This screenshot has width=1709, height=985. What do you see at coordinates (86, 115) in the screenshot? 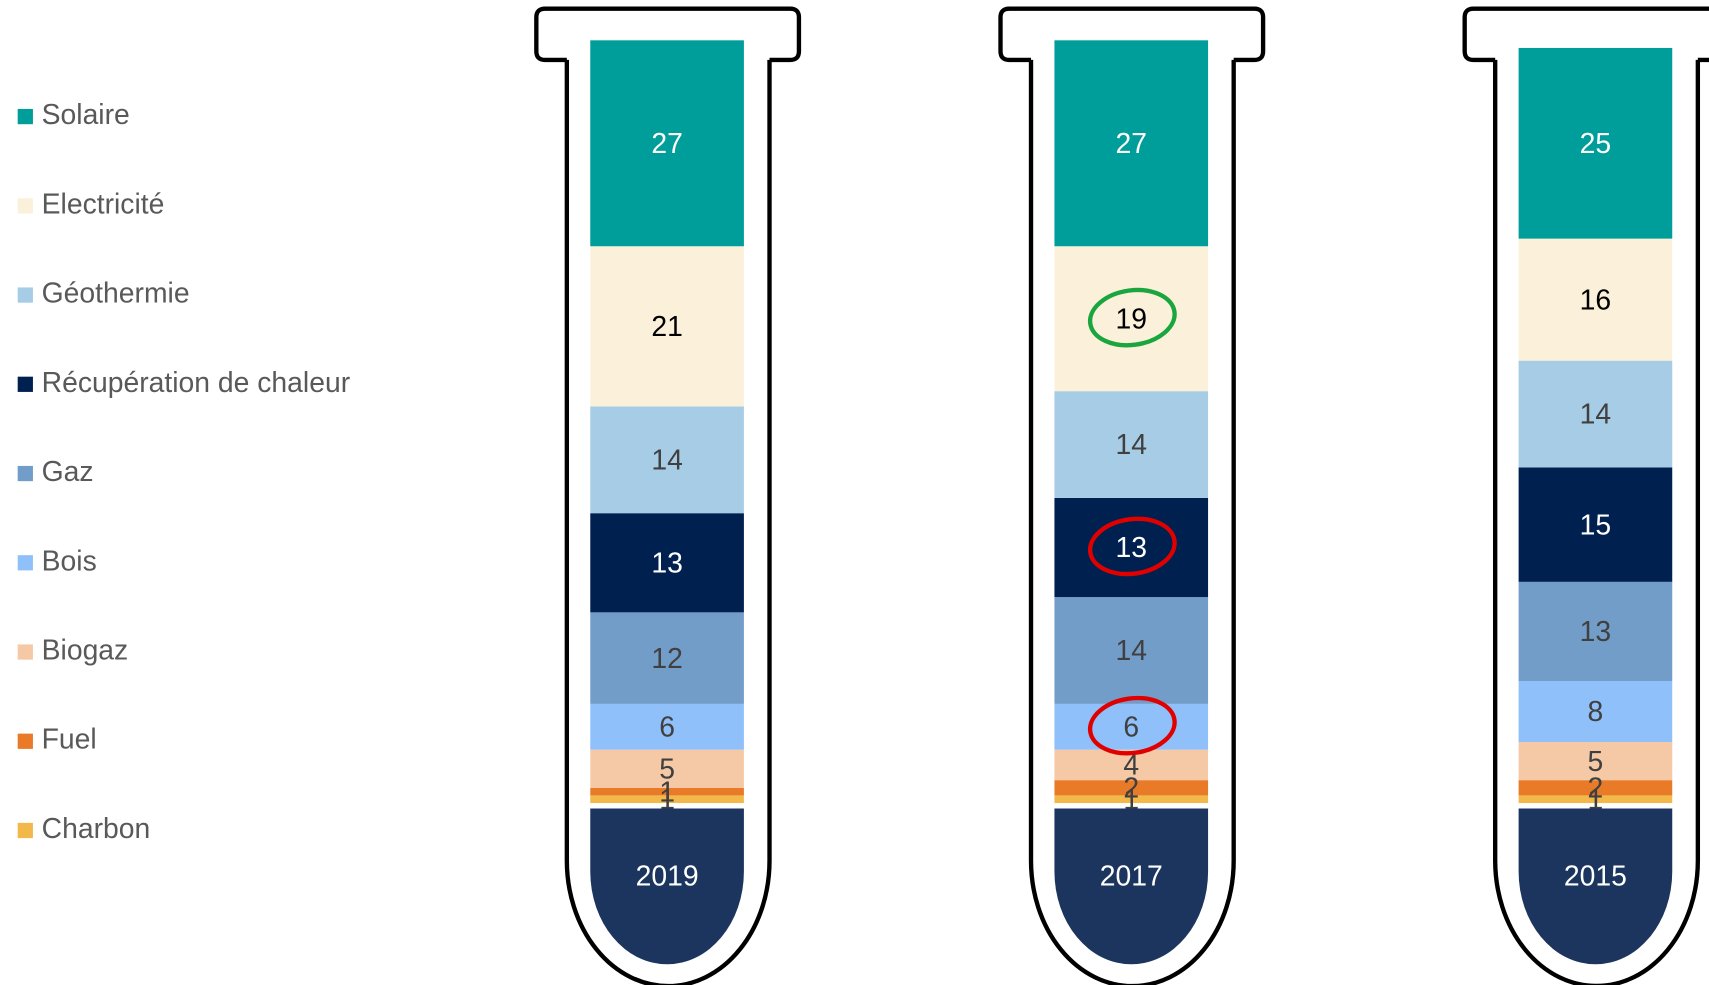
I see `legend-label: Solaire` at bounding box center [86, 115].